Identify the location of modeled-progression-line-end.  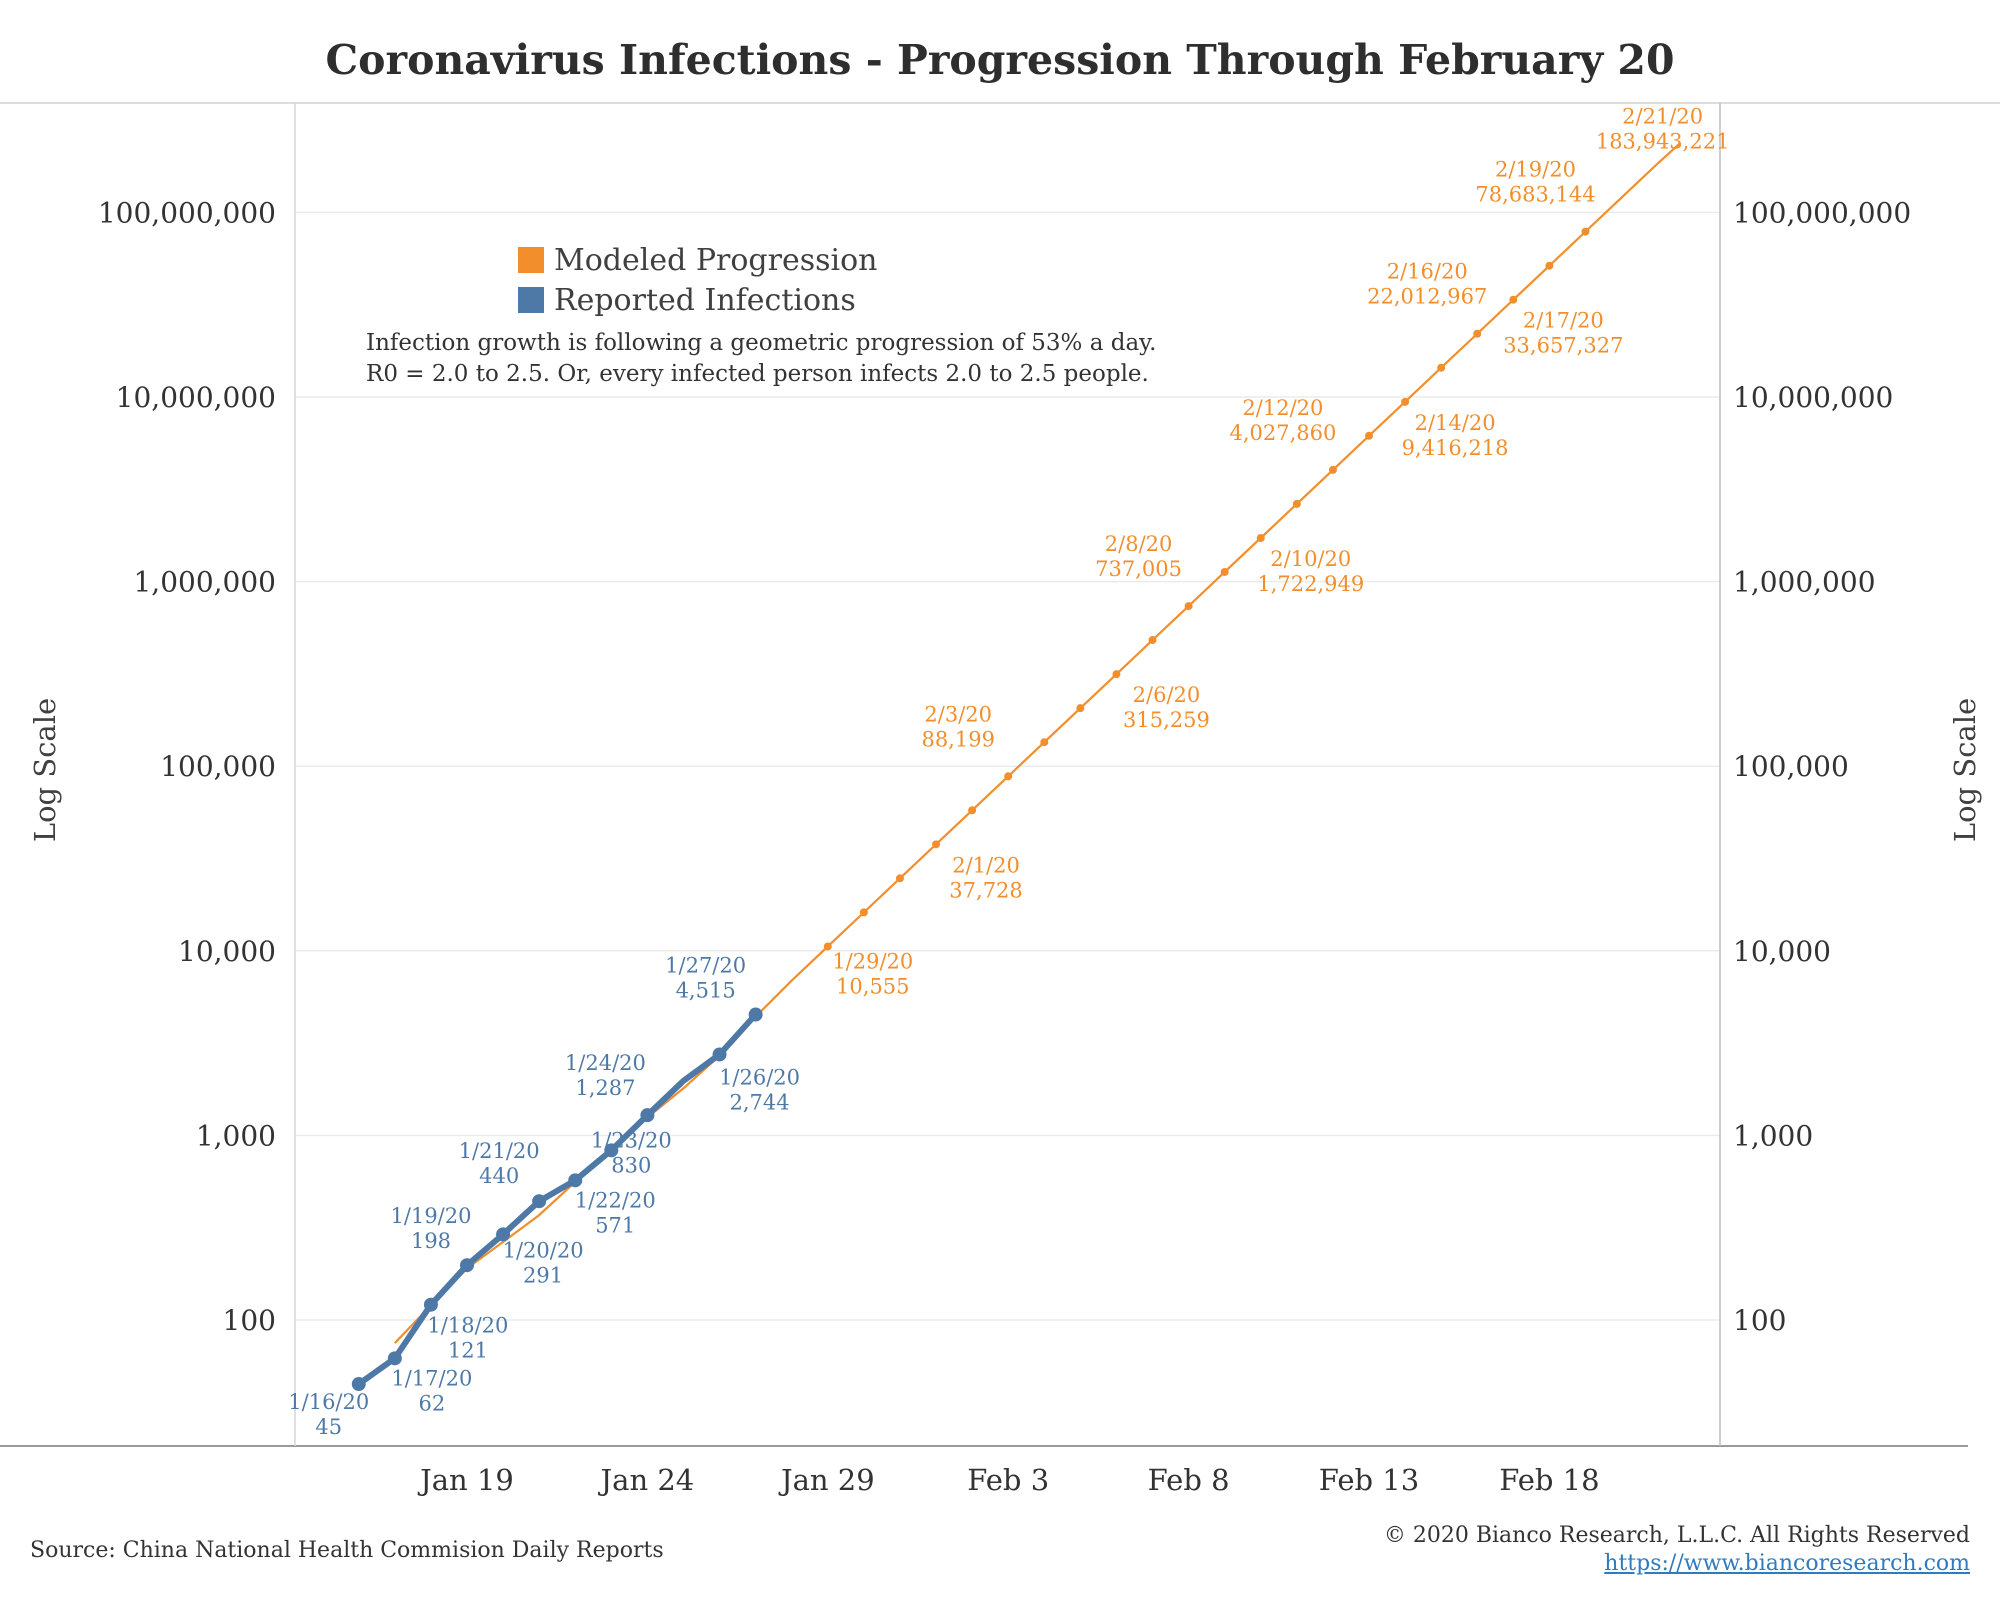
(1668, 153).